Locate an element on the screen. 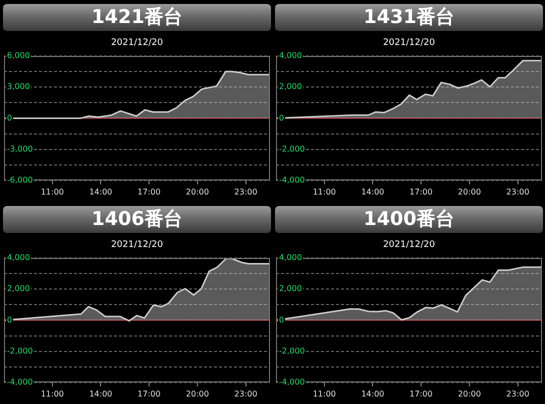 The height and width of the screenshot is (404, 545). chart-title: 1400番台 is located at coordinates (409, 219).